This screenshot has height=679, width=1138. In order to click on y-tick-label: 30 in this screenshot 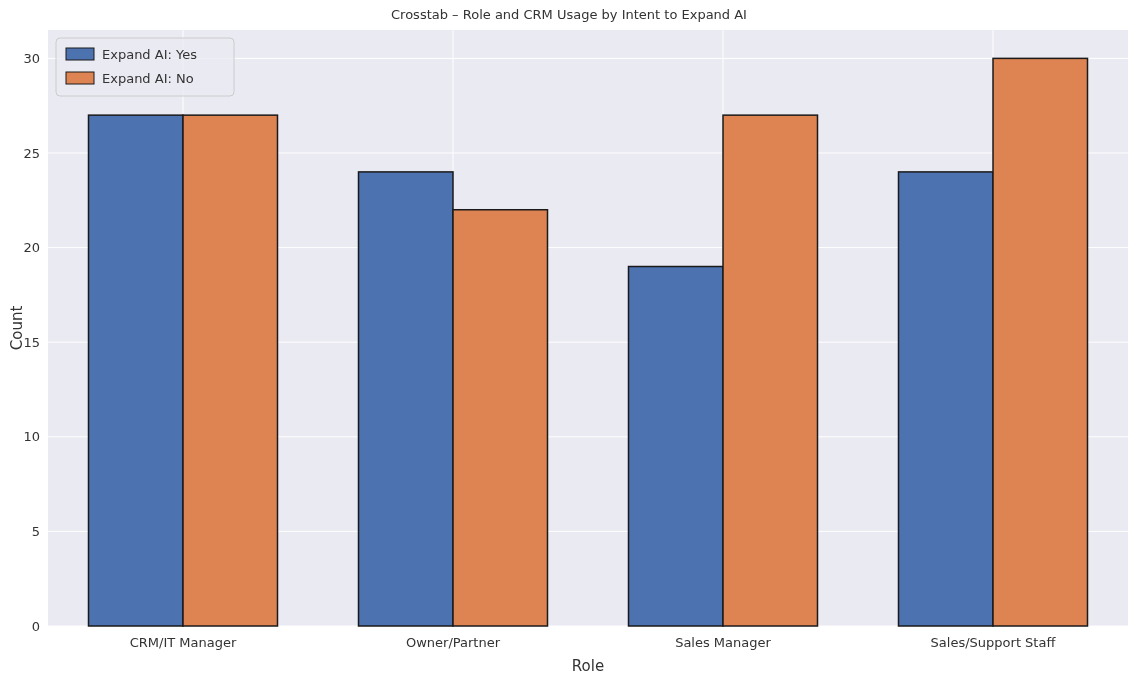, I will do `click(31, 58)`.